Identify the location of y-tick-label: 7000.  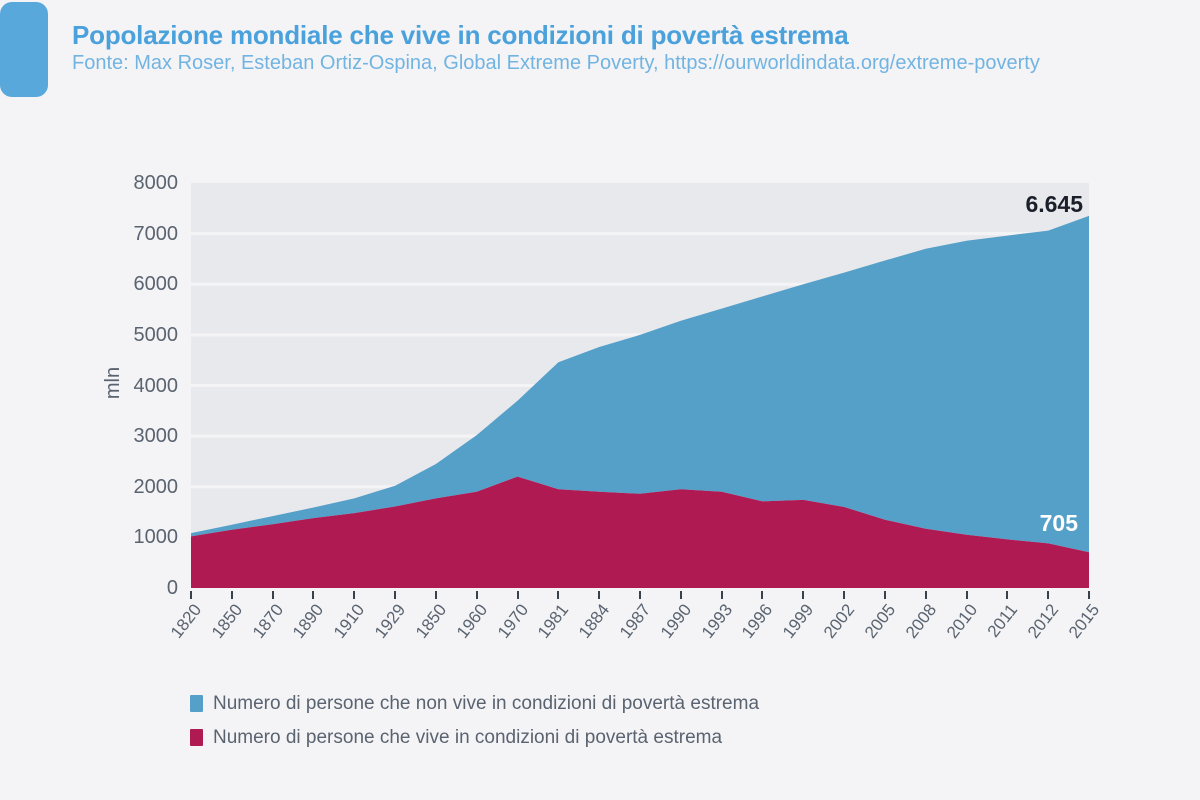
(156, 233).